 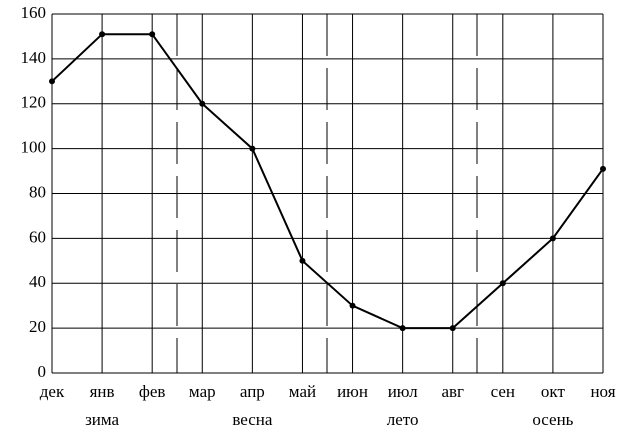 I want to click on y-tick-label: 0, so click(x=42, y=371).